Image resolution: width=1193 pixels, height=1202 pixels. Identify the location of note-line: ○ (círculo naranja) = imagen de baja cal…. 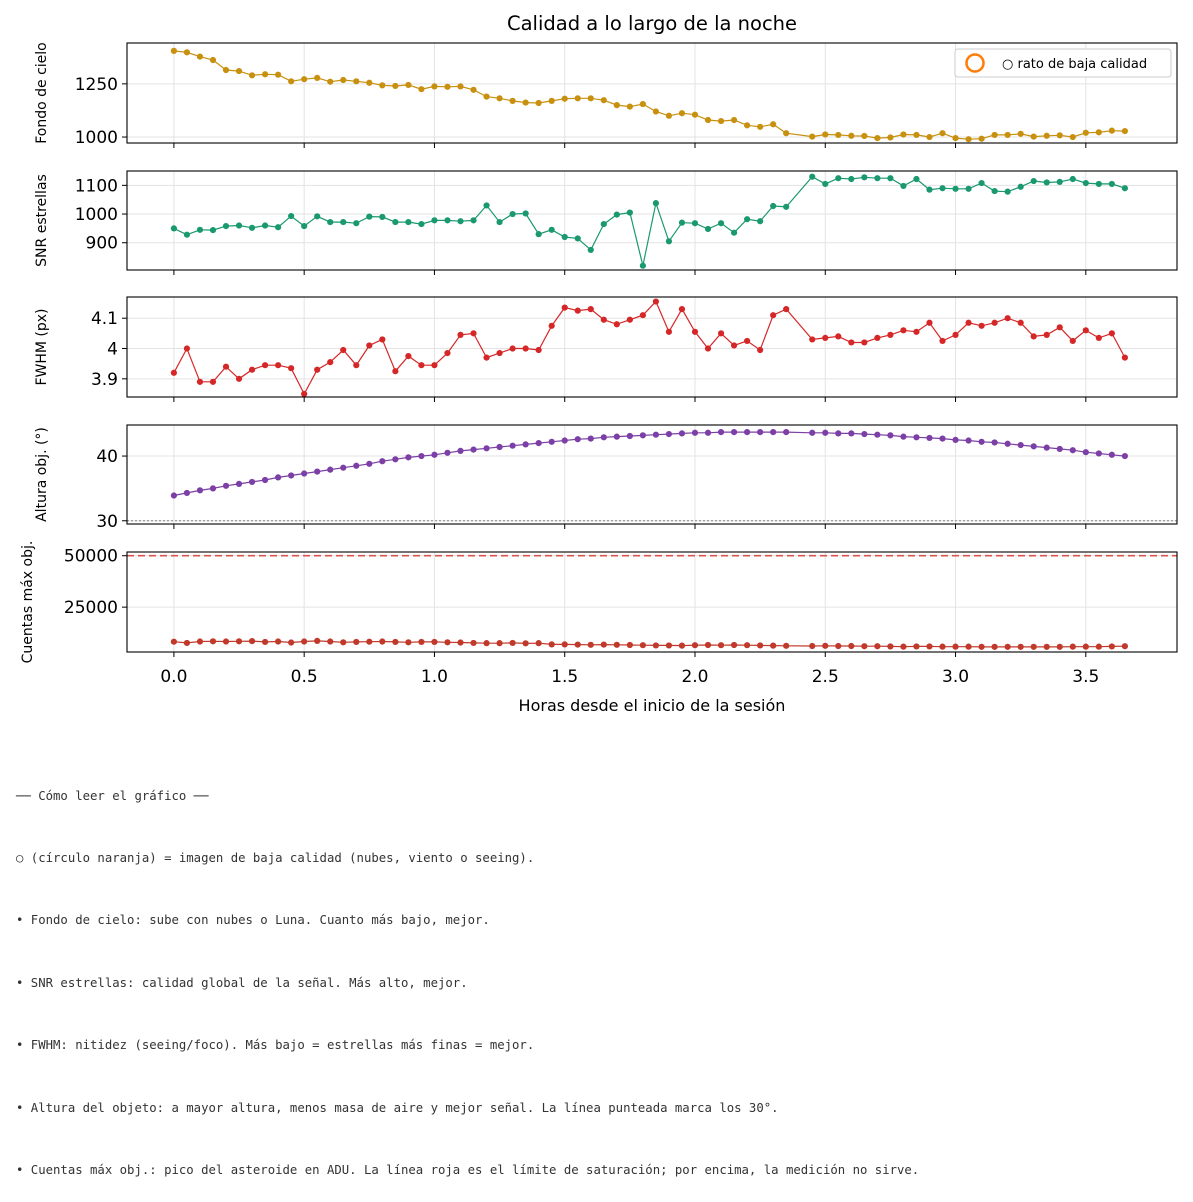
(275, 857).